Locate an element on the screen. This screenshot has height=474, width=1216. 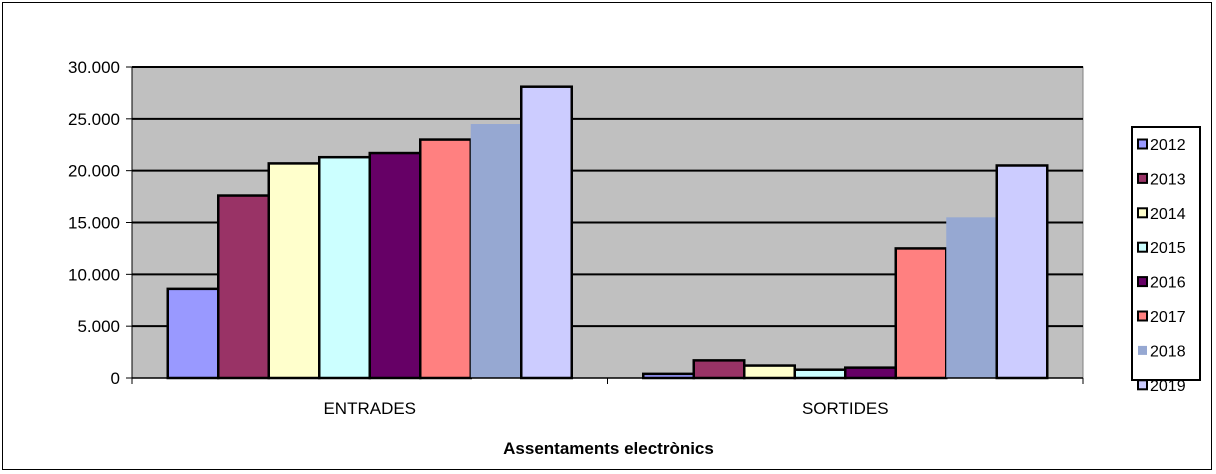
y-tick-label: 10.000 is located at coordinates (94, 274).